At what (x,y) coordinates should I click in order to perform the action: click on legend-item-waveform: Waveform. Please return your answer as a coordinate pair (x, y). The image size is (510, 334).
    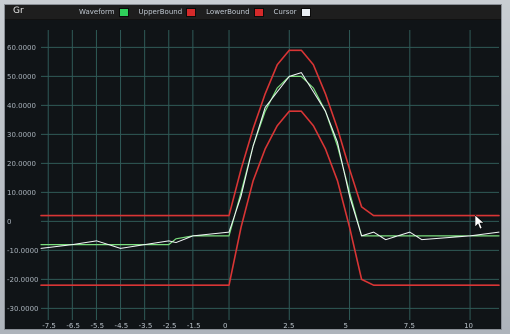
    Looking at the image, I should click on (104, 12).